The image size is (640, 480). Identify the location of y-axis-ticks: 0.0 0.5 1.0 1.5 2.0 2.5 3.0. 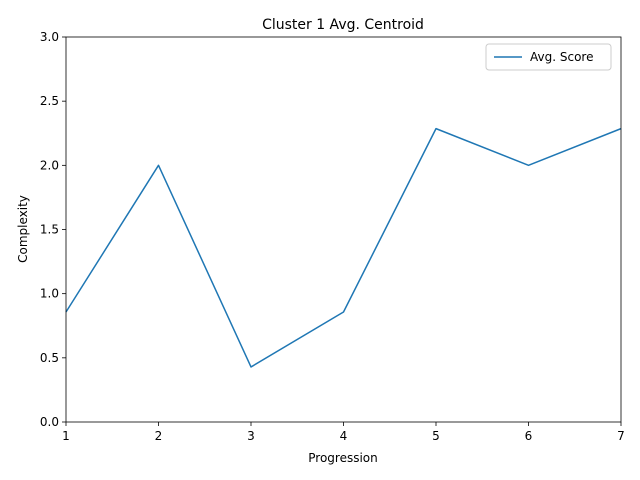
(53, 229).